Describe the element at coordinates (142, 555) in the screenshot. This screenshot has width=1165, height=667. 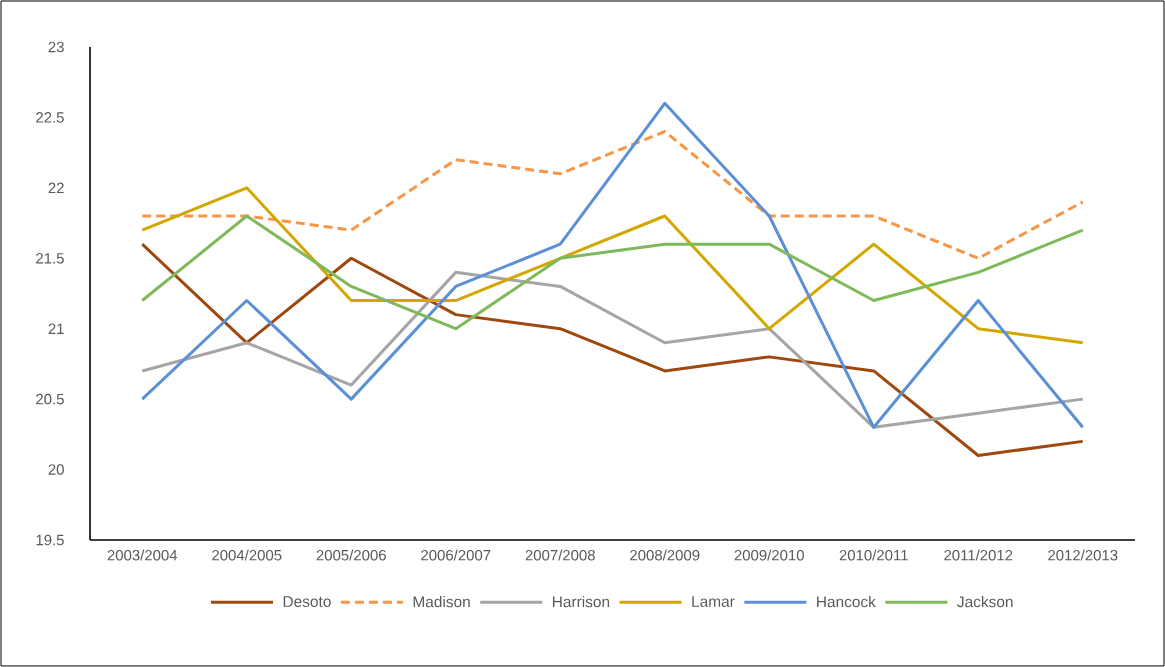
I see `x-tick-label: 2003/2004` at that location.